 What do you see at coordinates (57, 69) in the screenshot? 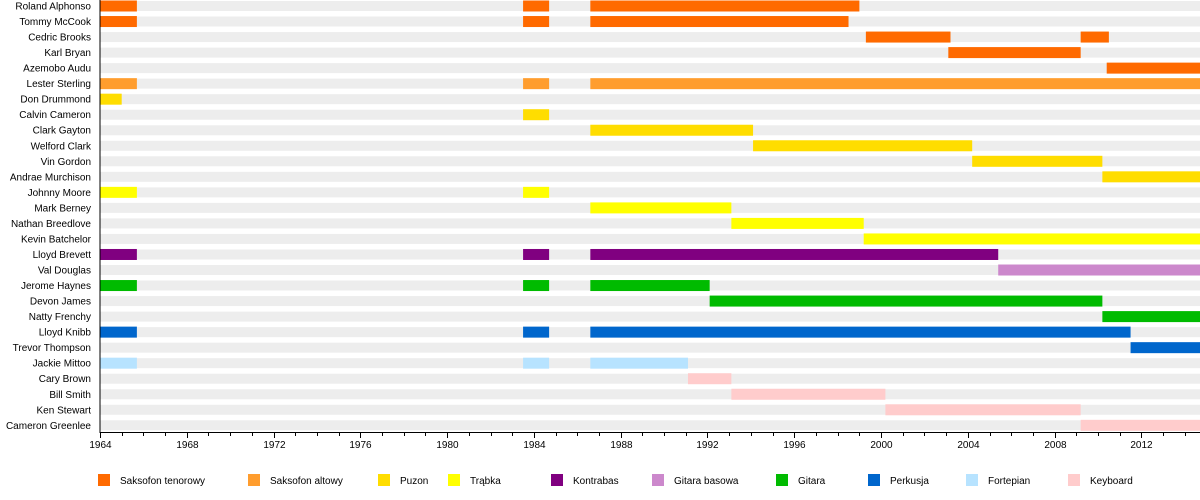
I see `member-name: Azemobo Audu` at bounding box center [57, 69].